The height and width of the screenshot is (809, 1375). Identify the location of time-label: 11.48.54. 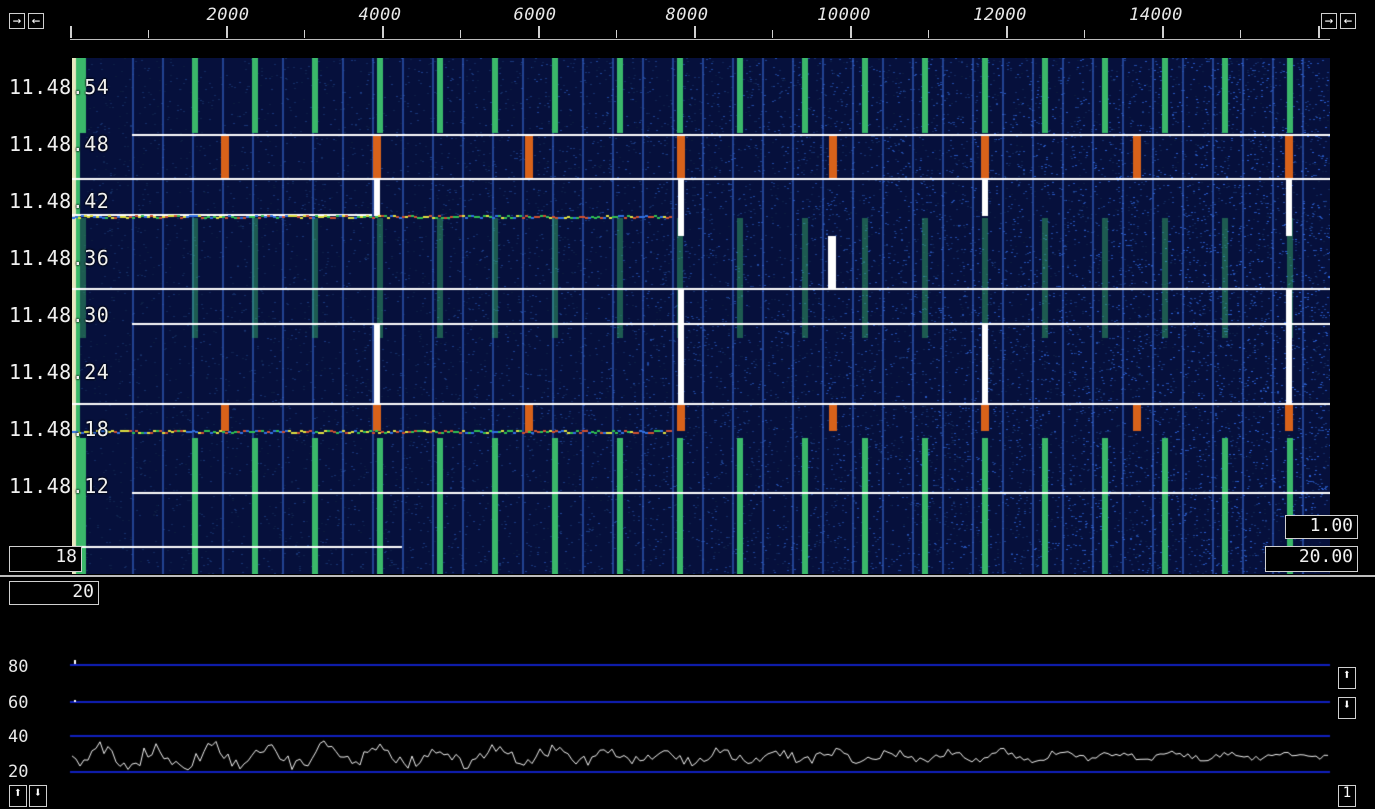
(59, 87).